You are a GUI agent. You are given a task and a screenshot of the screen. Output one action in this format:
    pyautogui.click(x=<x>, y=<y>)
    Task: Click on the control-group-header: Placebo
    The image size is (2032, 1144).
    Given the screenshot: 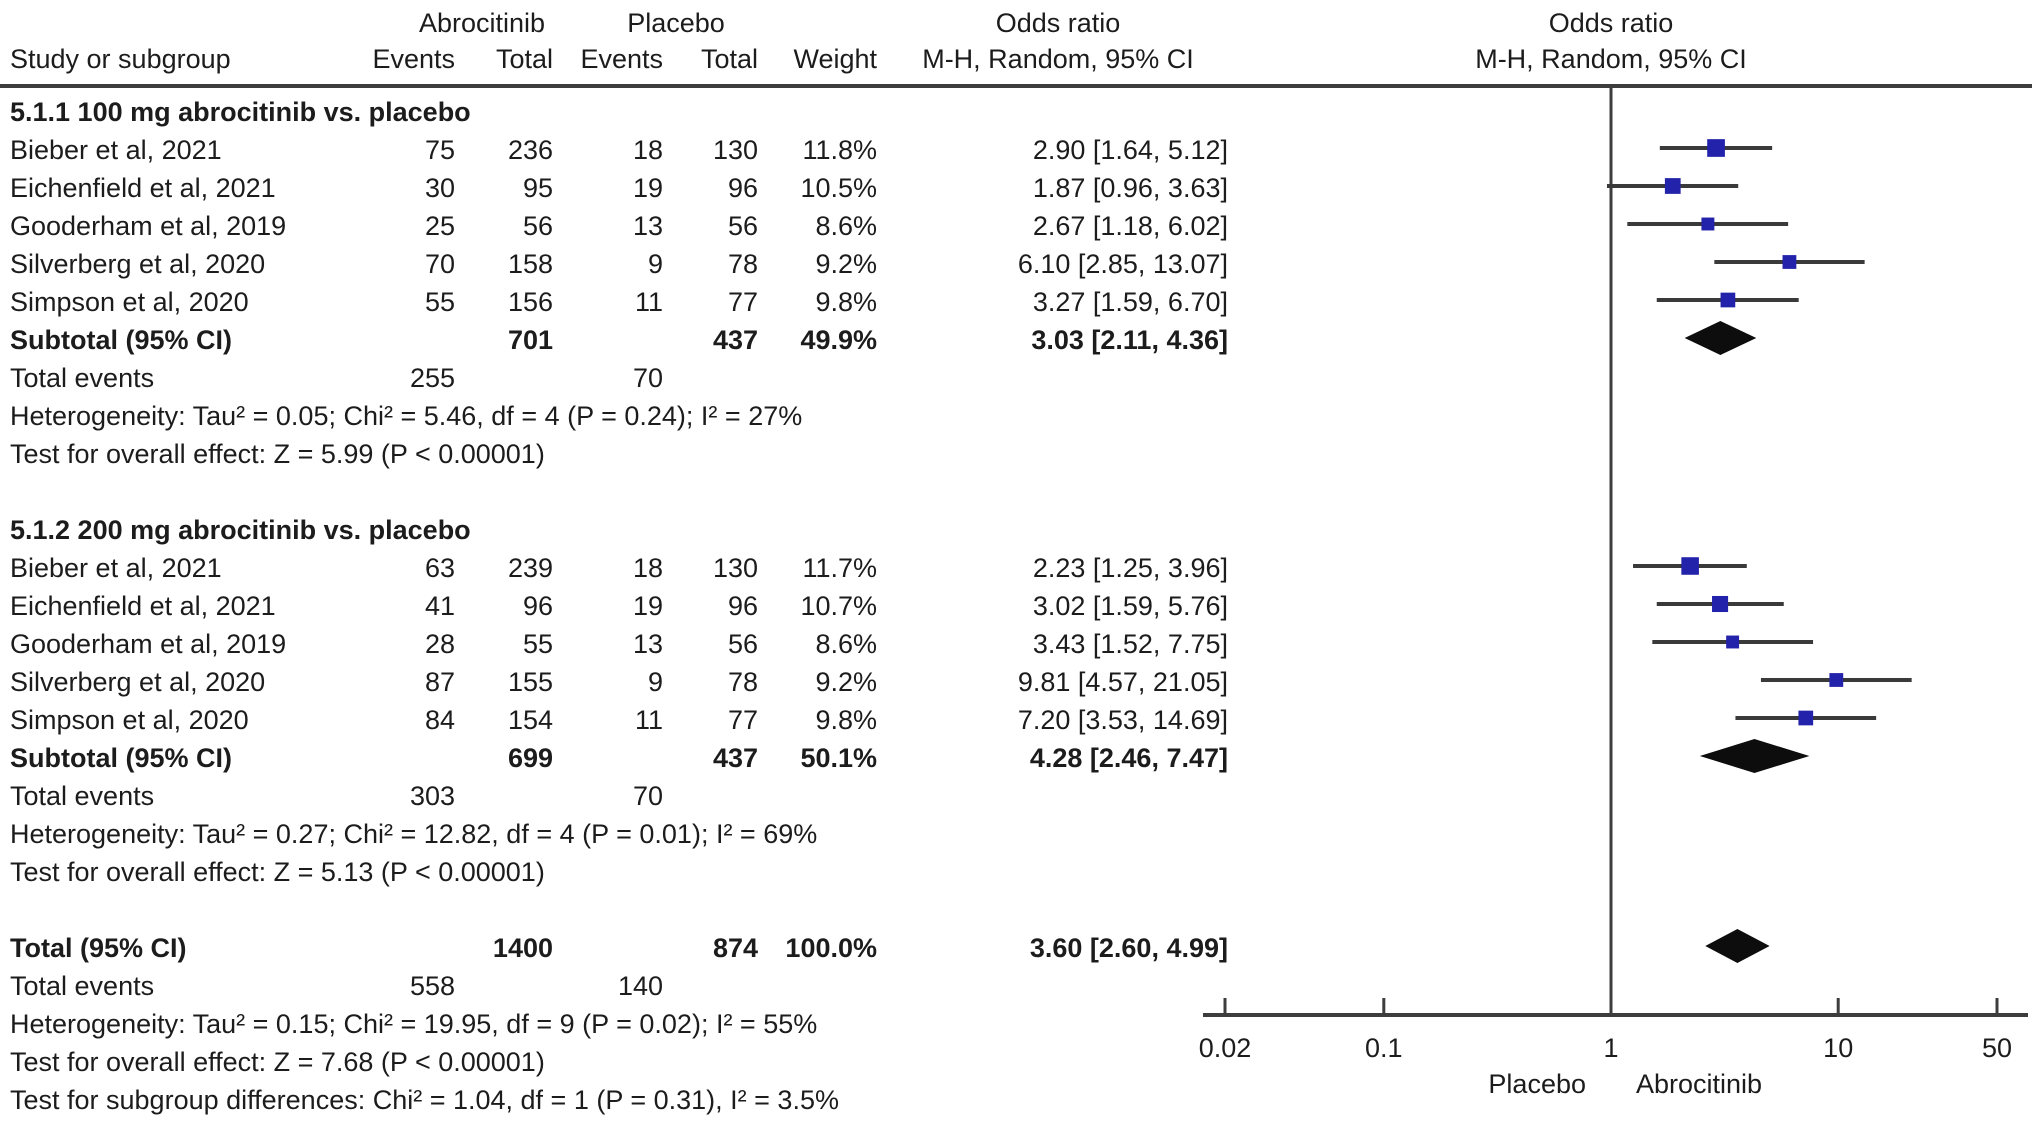 What is the action you would take?
    pyautogui.click(x=676, y=23)
    